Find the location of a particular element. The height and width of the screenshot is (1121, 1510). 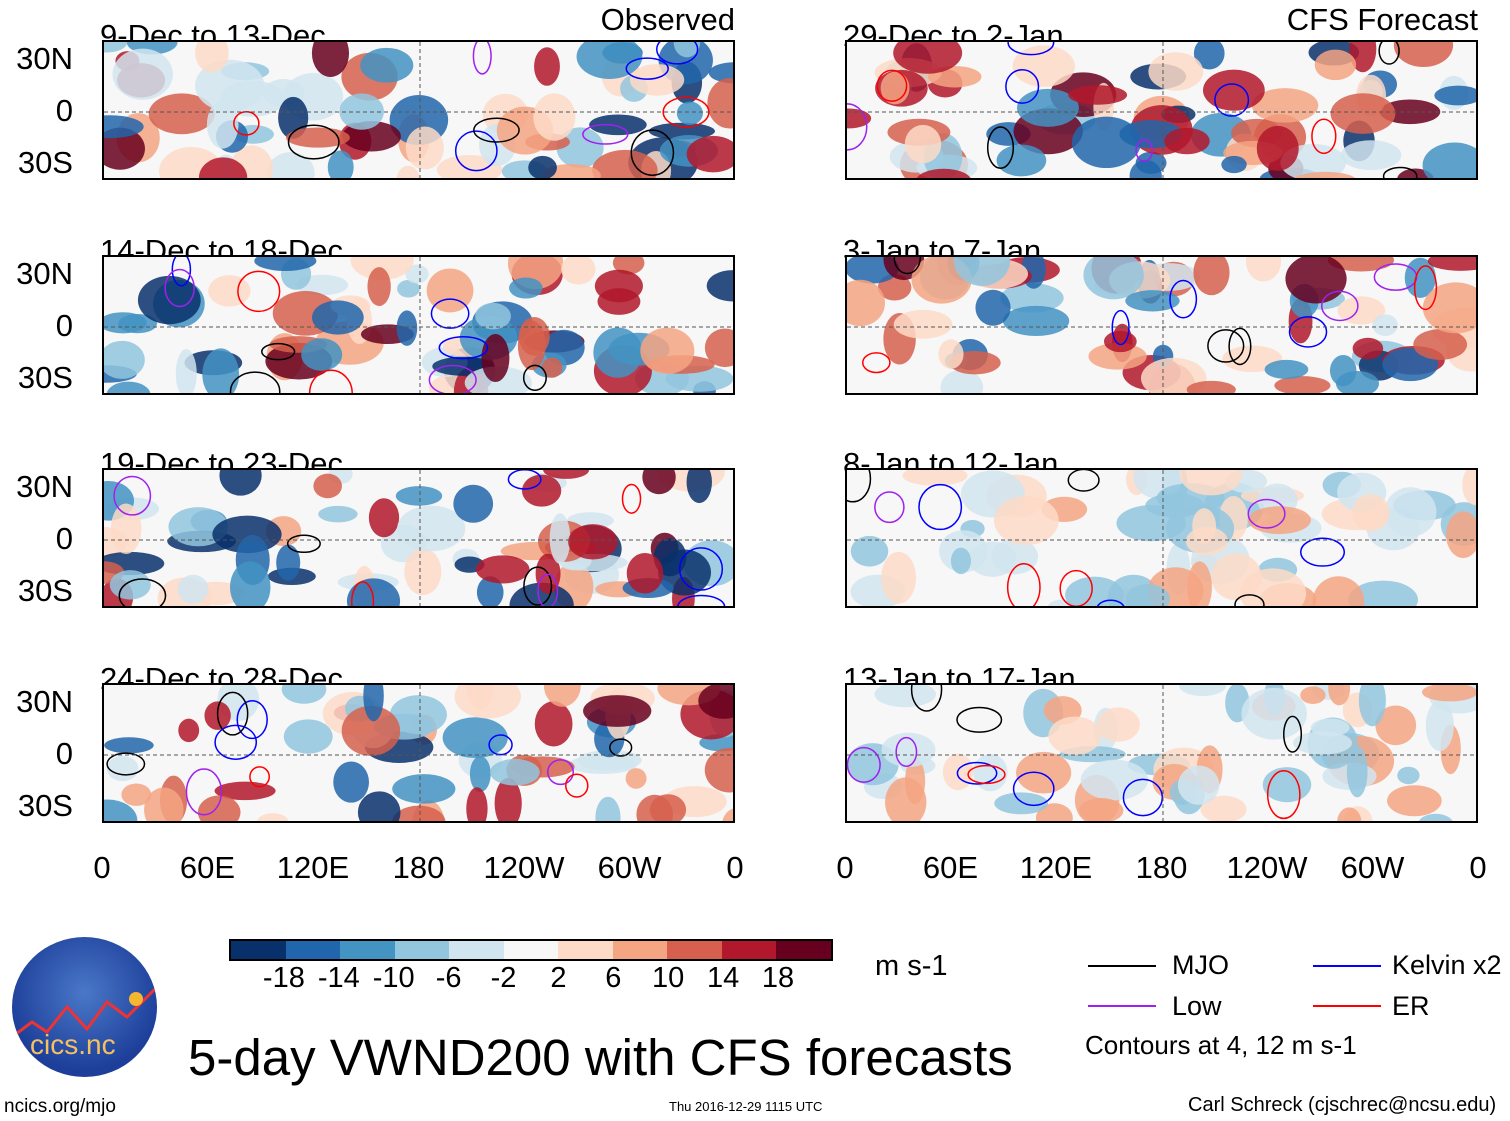

lon-label: 60E is located at coordinates (950, 867).